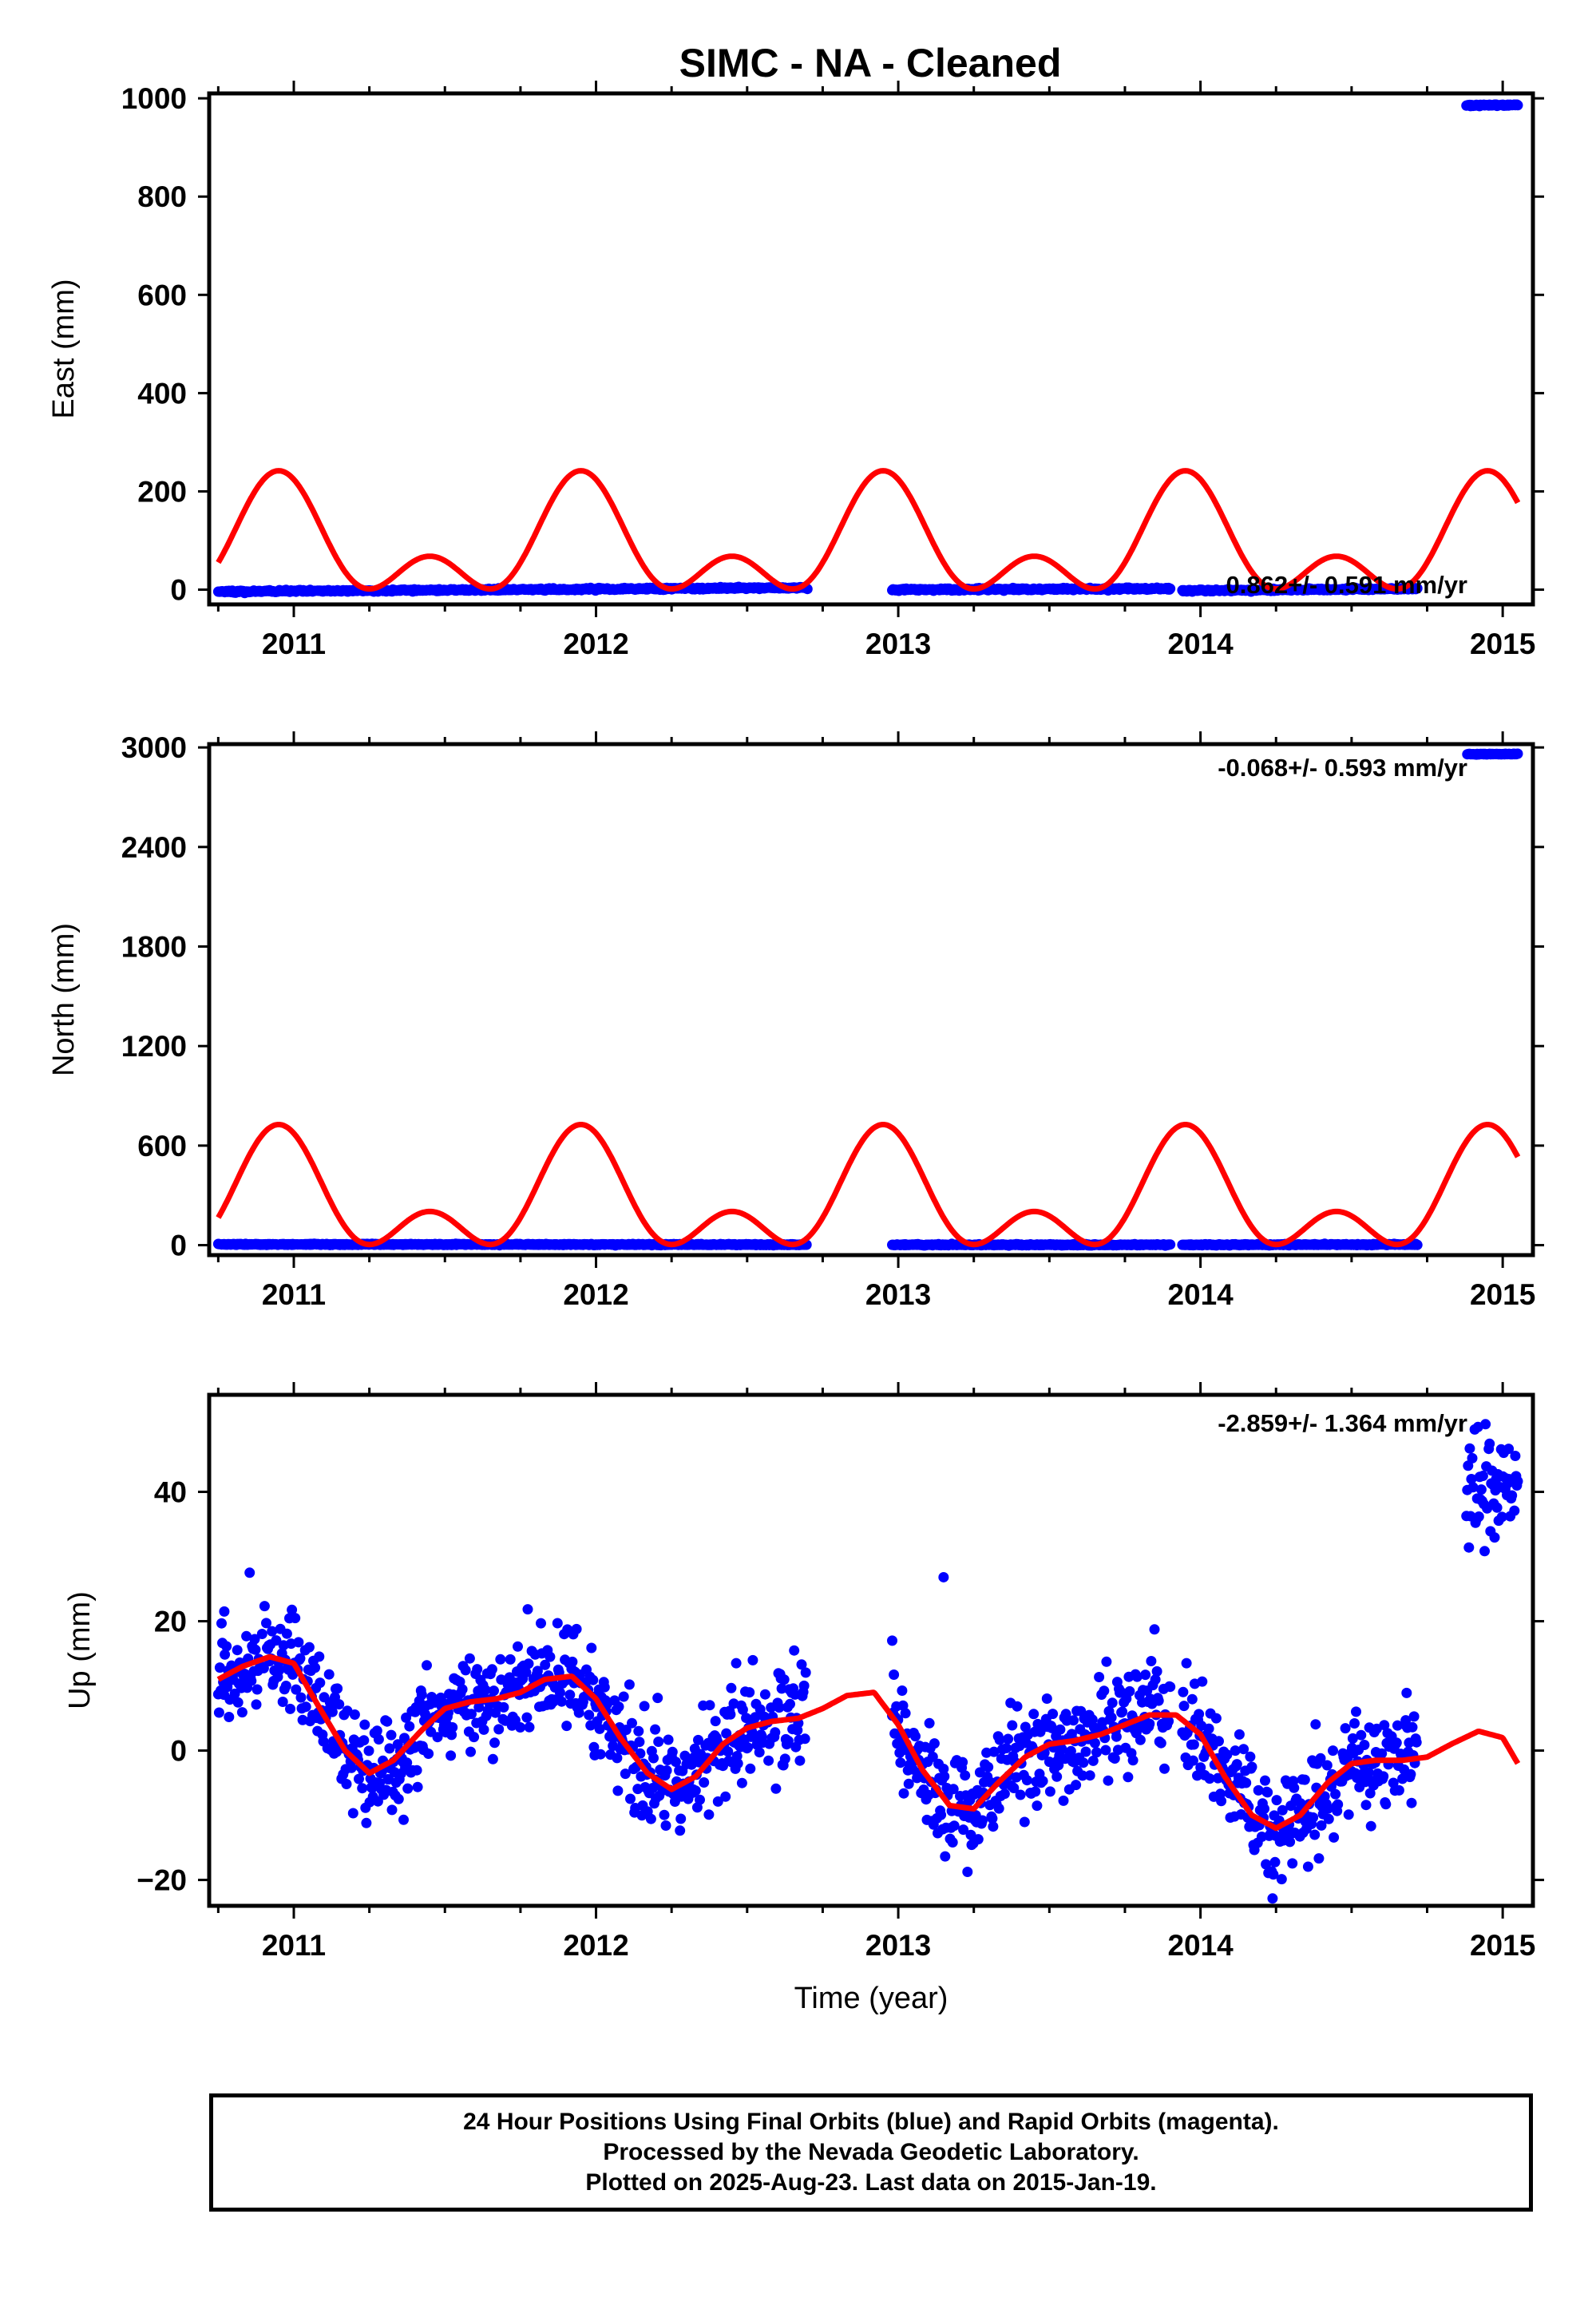  I want to click on up-axis-label: Up (mm), so click(80, 1650).